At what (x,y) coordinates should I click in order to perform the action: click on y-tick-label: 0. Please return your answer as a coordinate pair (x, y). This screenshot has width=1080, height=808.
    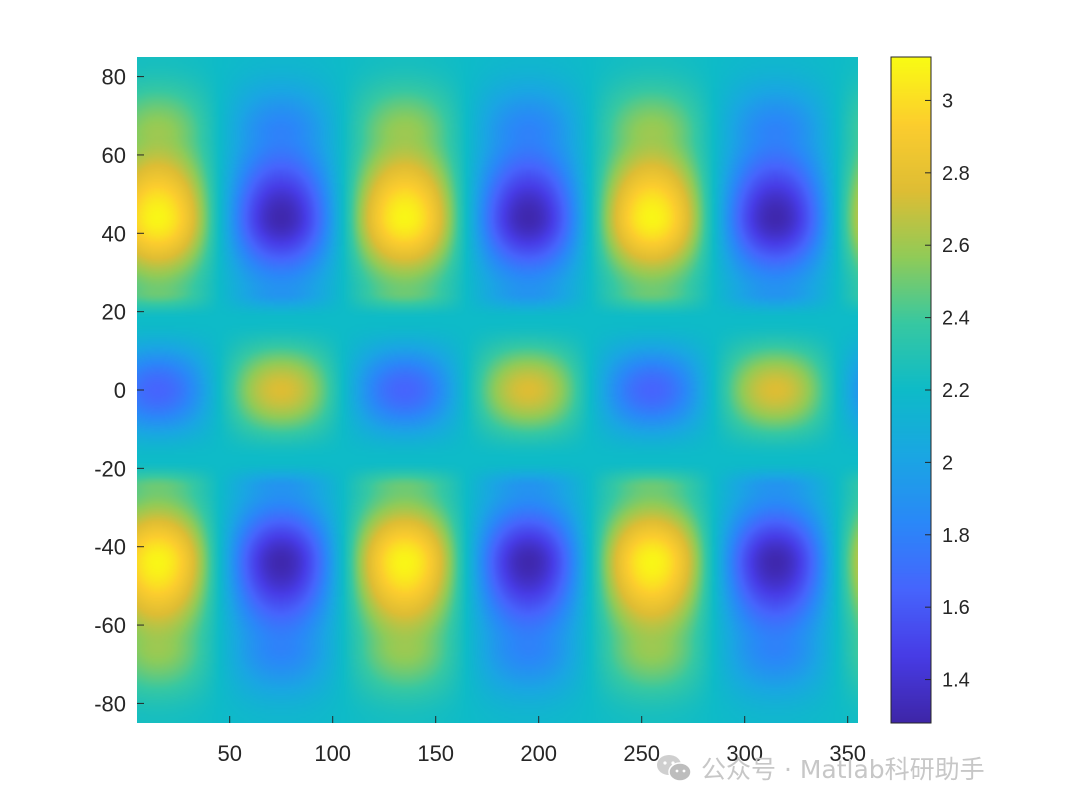
    Looking at the image, I should click on (120, 390).